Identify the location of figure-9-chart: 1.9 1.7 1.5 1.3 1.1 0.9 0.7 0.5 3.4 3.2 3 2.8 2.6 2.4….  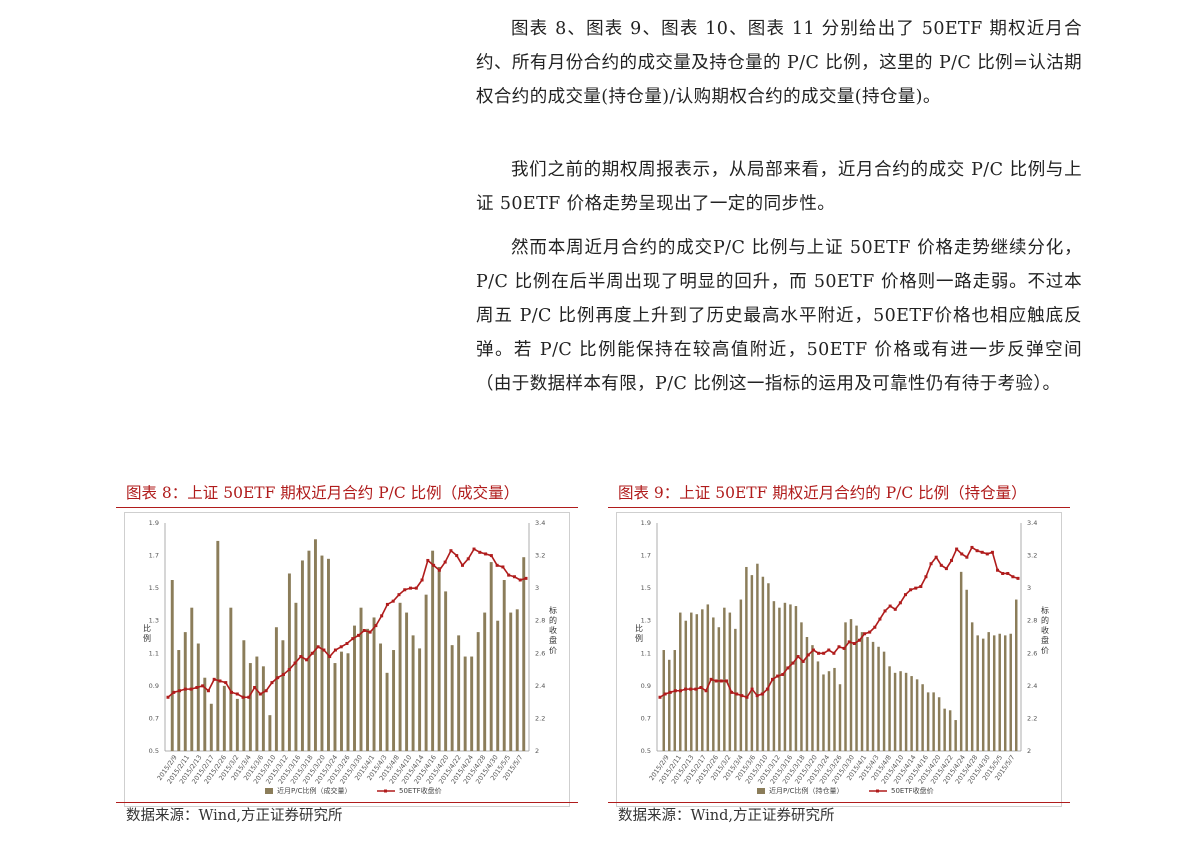
(839, 659).